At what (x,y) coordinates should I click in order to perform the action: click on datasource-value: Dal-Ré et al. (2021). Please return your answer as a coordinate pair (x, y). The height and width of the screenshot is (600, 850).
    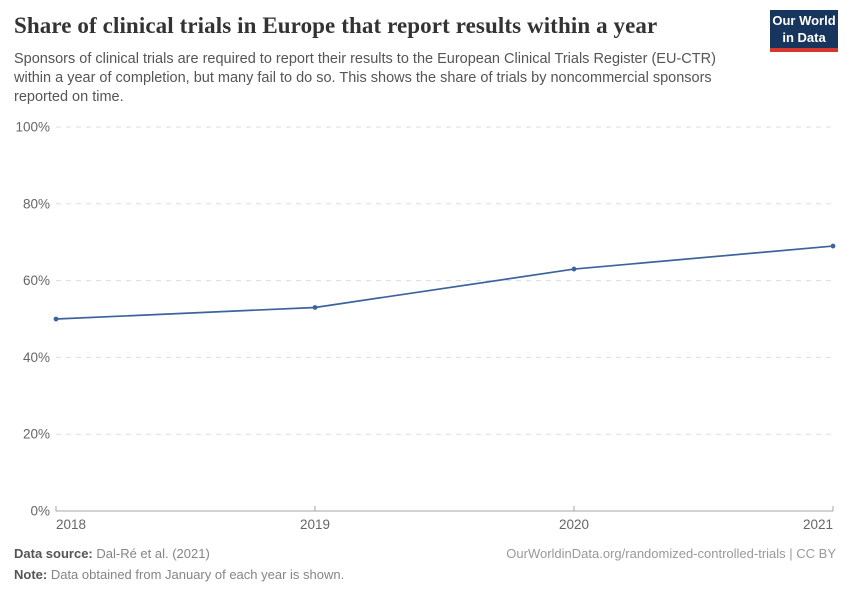
    Looking at the image, I should click on (151, 553).